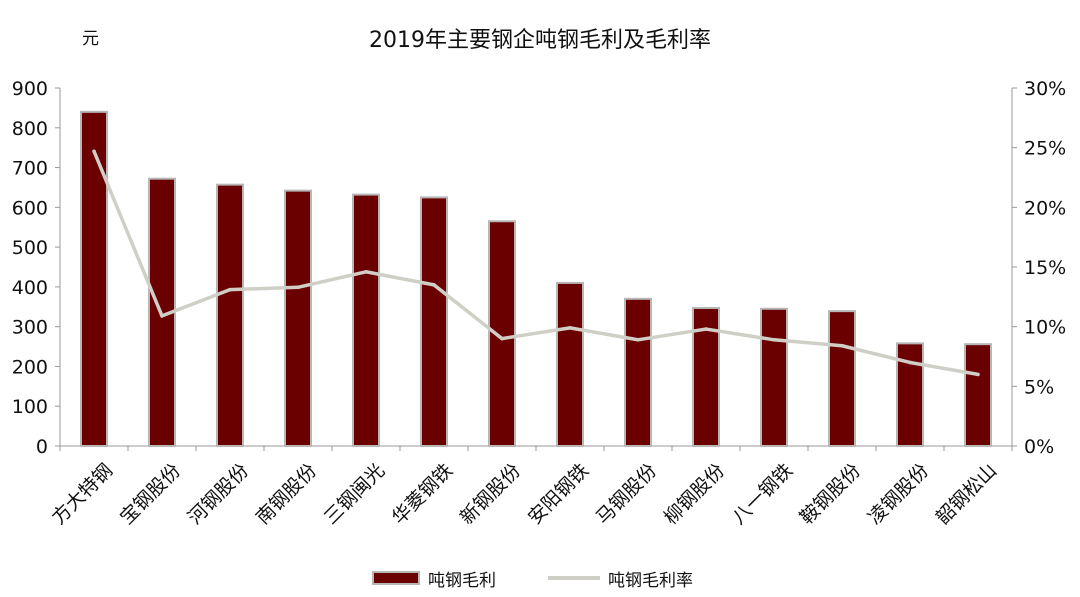 Image resolution: width=1080 pixels, height=597 pixels. Describe the element at coordinates (218, 494) in the screenshot. I see `x-tick-label: 河钢股份` at that location.